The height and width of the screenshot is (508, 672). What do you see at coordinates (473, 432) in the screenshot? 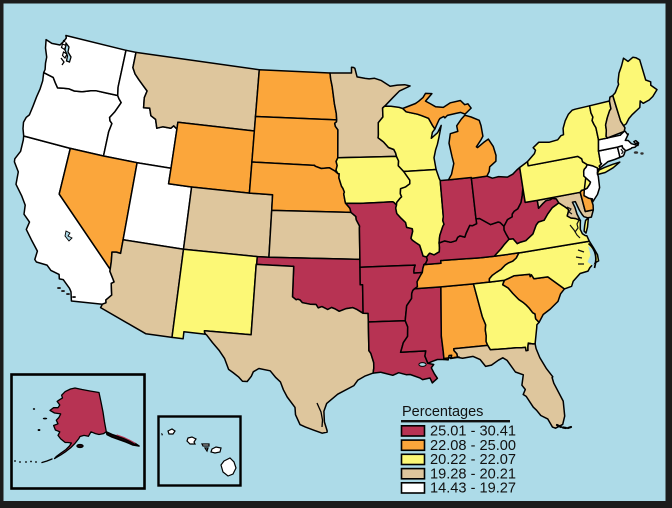
I see `svg-text: 25.01 - 30.41` at bounding box center [473, 432].